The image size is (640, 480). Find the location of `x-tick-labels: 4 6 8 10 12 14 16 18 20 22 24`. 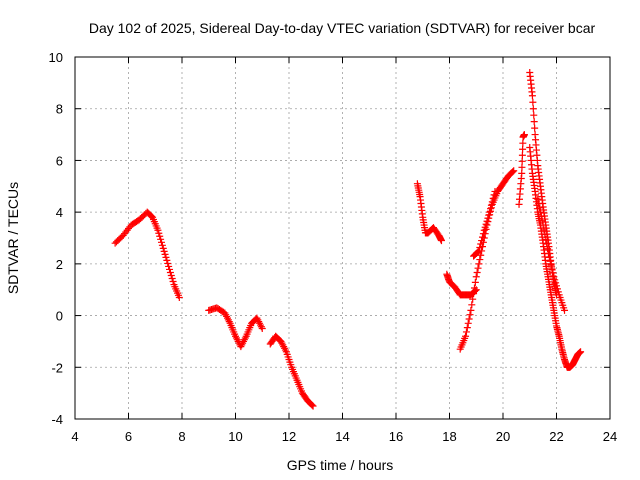

x-tick-labels: 4 6 8 10 12 14 16 18 20 22 24 is located at coordinates (344, 436).